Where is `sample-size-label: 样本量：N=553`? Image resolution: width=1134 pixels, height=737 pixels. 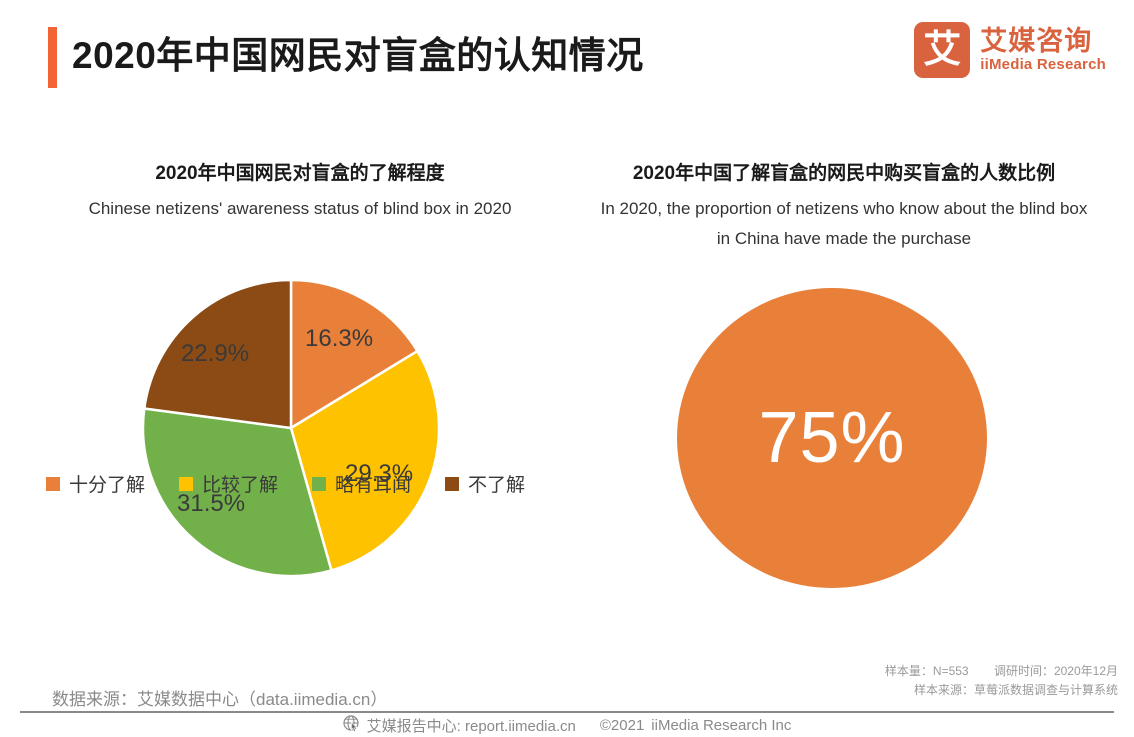
sample-size-label: 样本量：N=553 is located at coordinates (926, 671).